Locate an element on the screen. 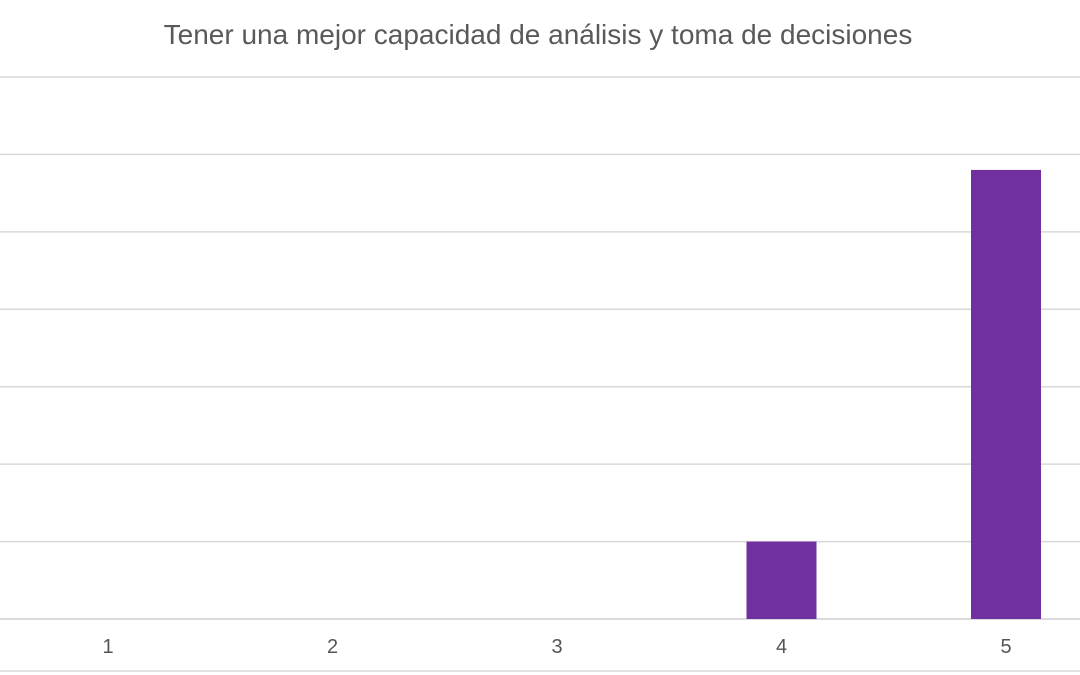  x-tick-label: 5 is located at coordinates (1005, 647).